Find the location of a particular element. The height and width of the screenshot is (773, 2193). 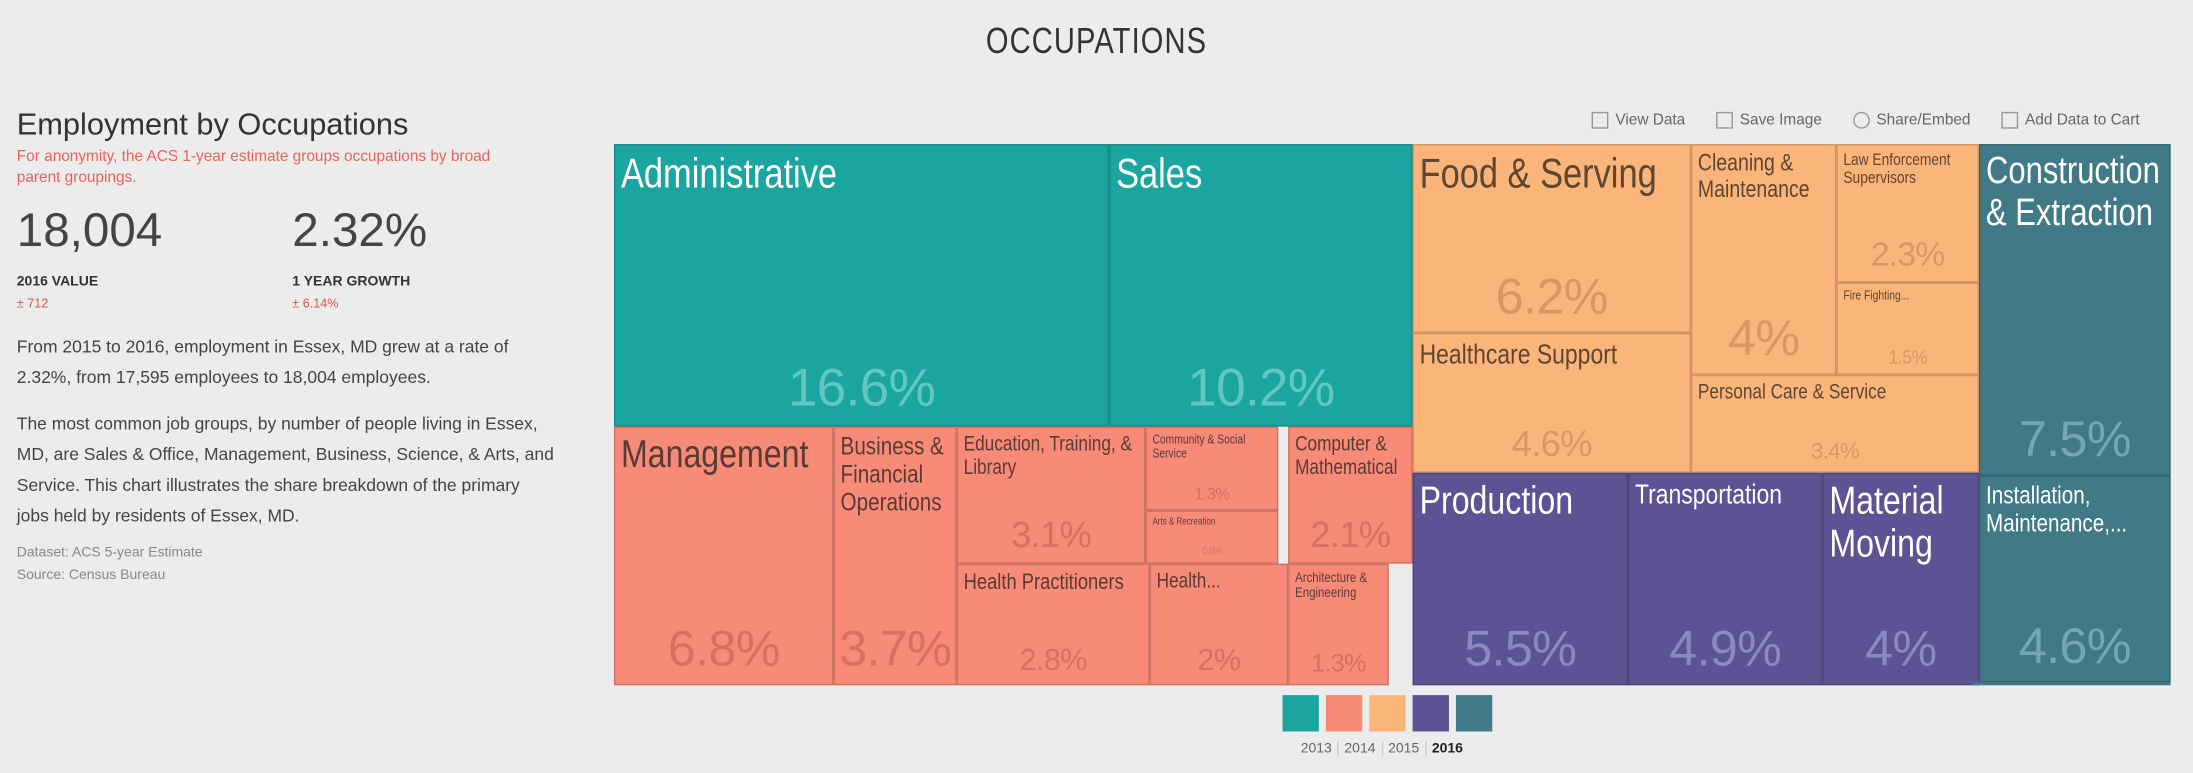

tile: Education, Training, & Library 3.1% is located at coordinates (1051, 495).